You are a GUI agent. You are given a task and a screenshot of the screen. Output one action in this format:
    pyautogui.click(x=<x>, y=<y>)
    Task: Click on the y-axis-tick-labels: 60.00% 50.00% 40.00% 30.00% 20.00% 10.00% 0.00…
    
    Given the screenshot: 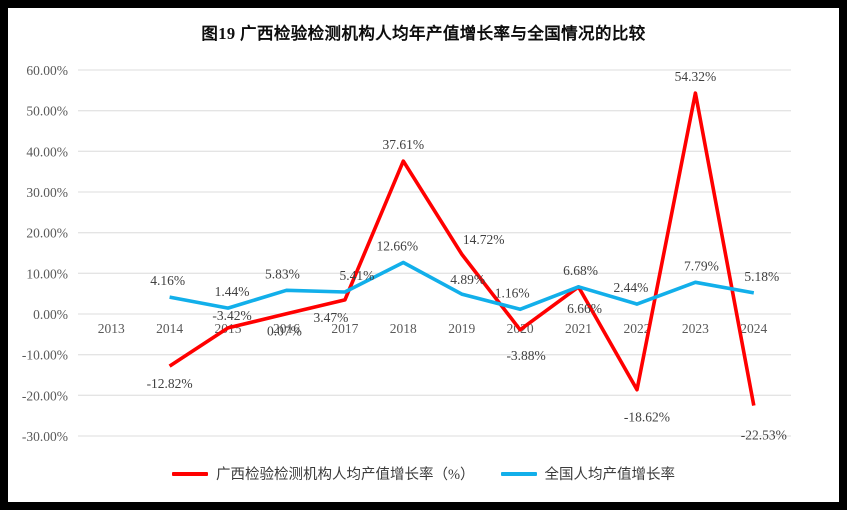 What is the action you would take?
    pyautogui.click(x=45, y=253)
    